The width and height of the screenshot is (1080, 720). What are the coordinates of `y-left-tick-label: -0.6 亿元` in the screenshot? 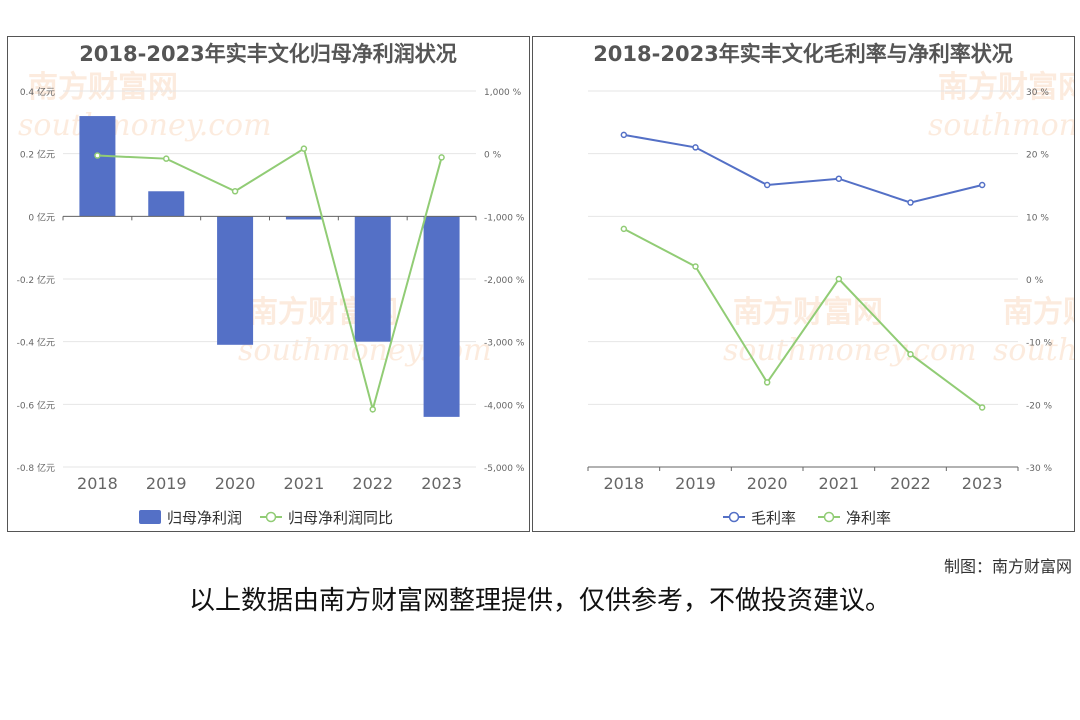 It's located at (36, 405).